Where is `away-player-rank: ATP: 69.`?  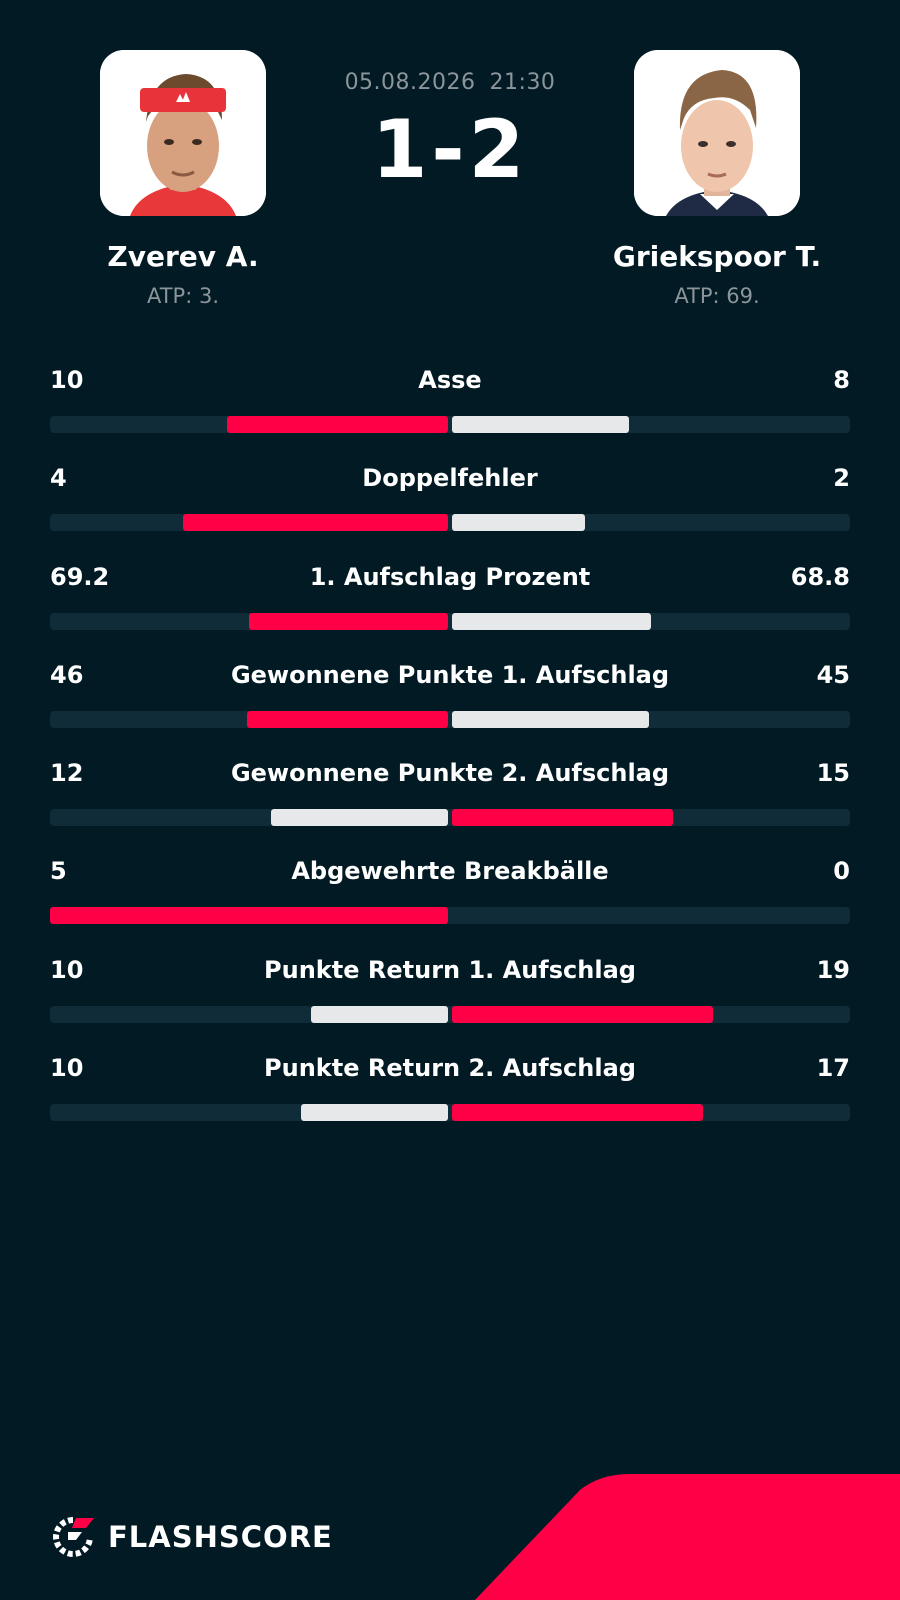
away-player-rank: ATP: 69. is located at coordinates (717, 296).